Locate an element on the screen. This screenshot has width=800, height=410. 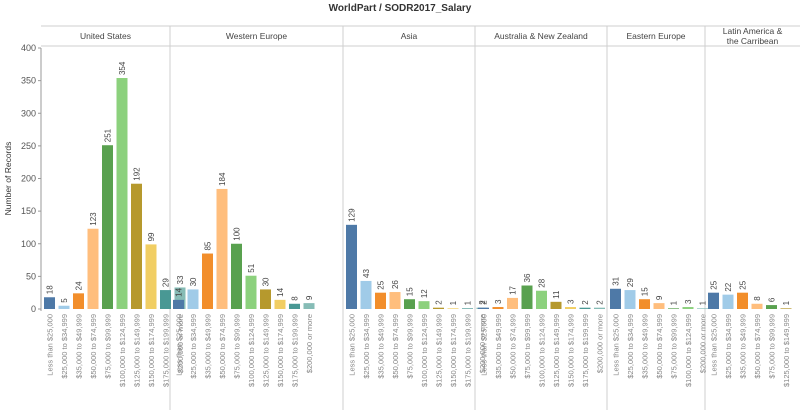
data-label: 18 is located at coordinates (50, 289).